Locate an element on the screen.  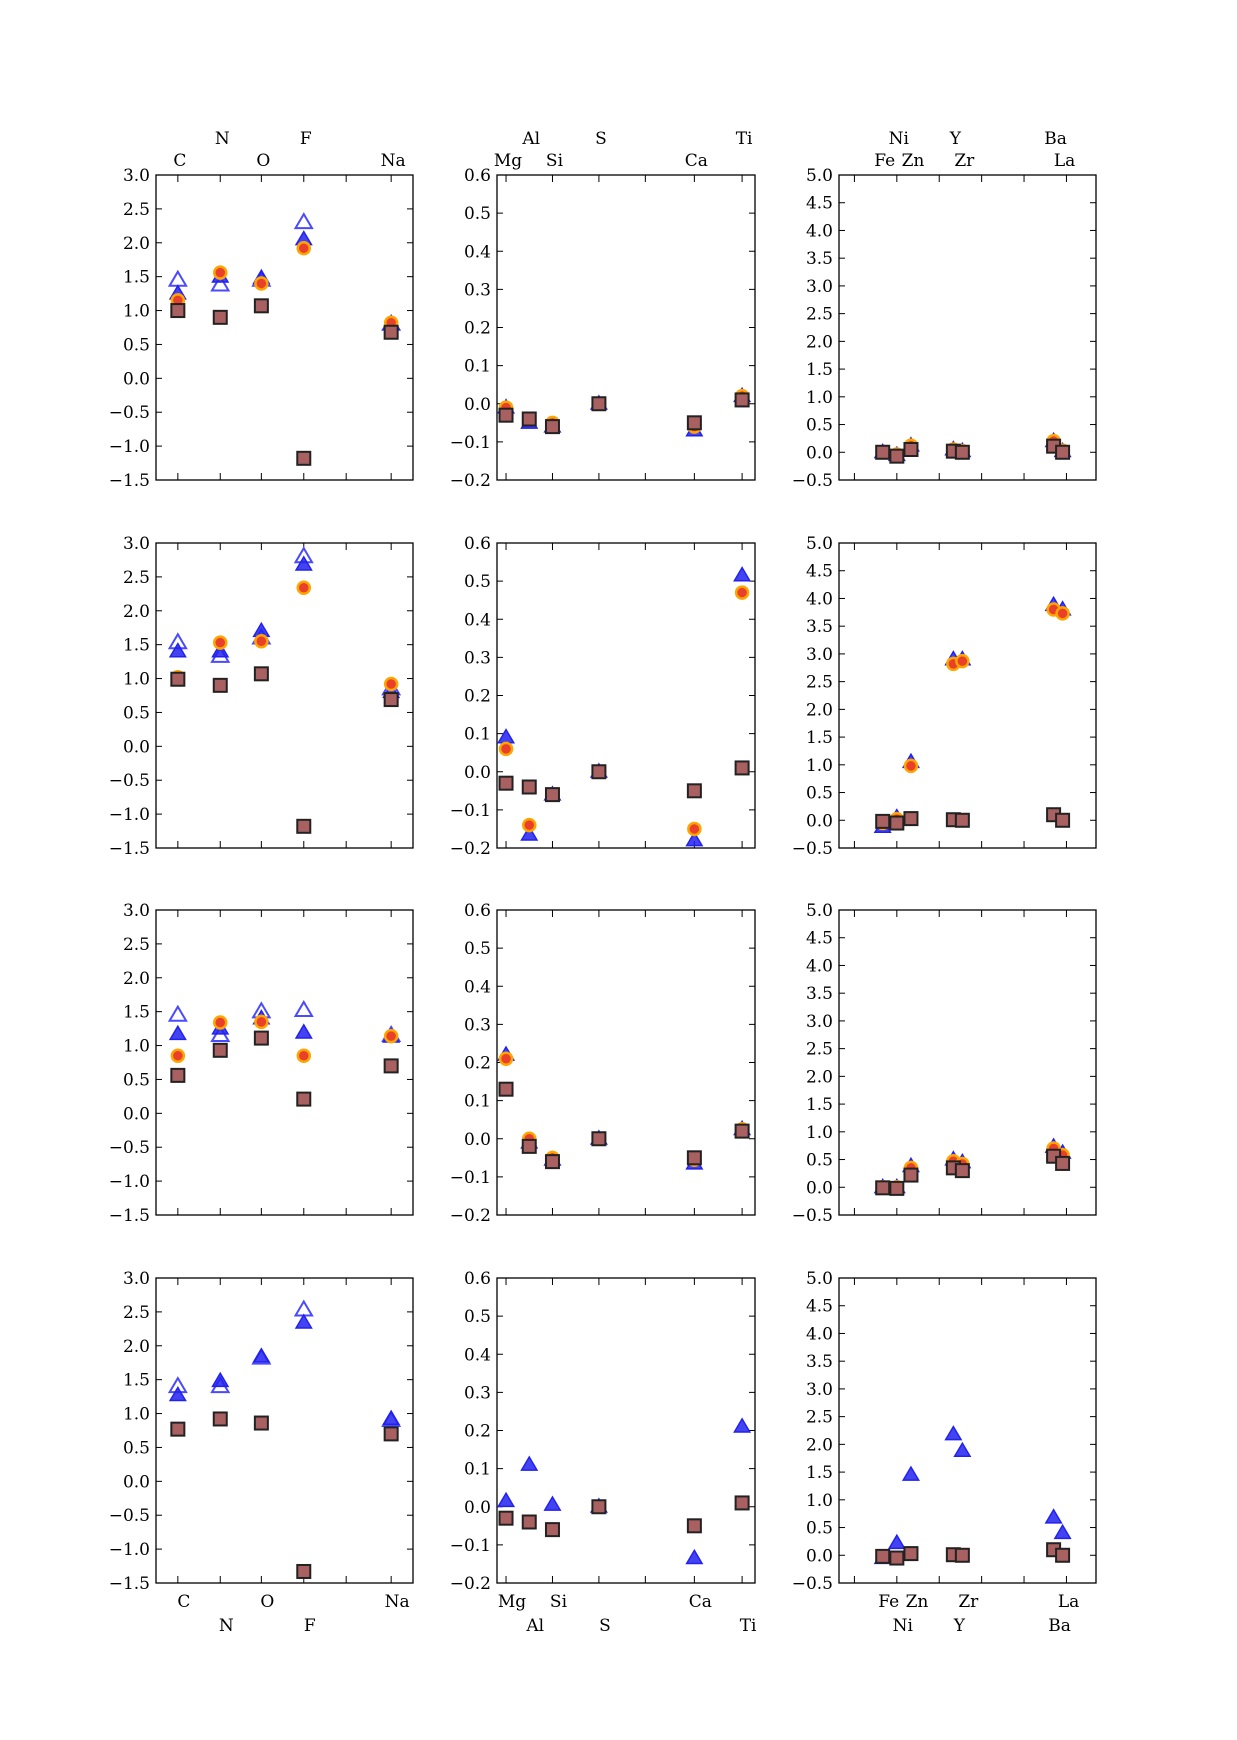
panel-r1-c1: 0.6 0.5 0.4 0.3 0.2 0.1 0.0 −0.1 −0.2 is located at coordinates (603, 696).